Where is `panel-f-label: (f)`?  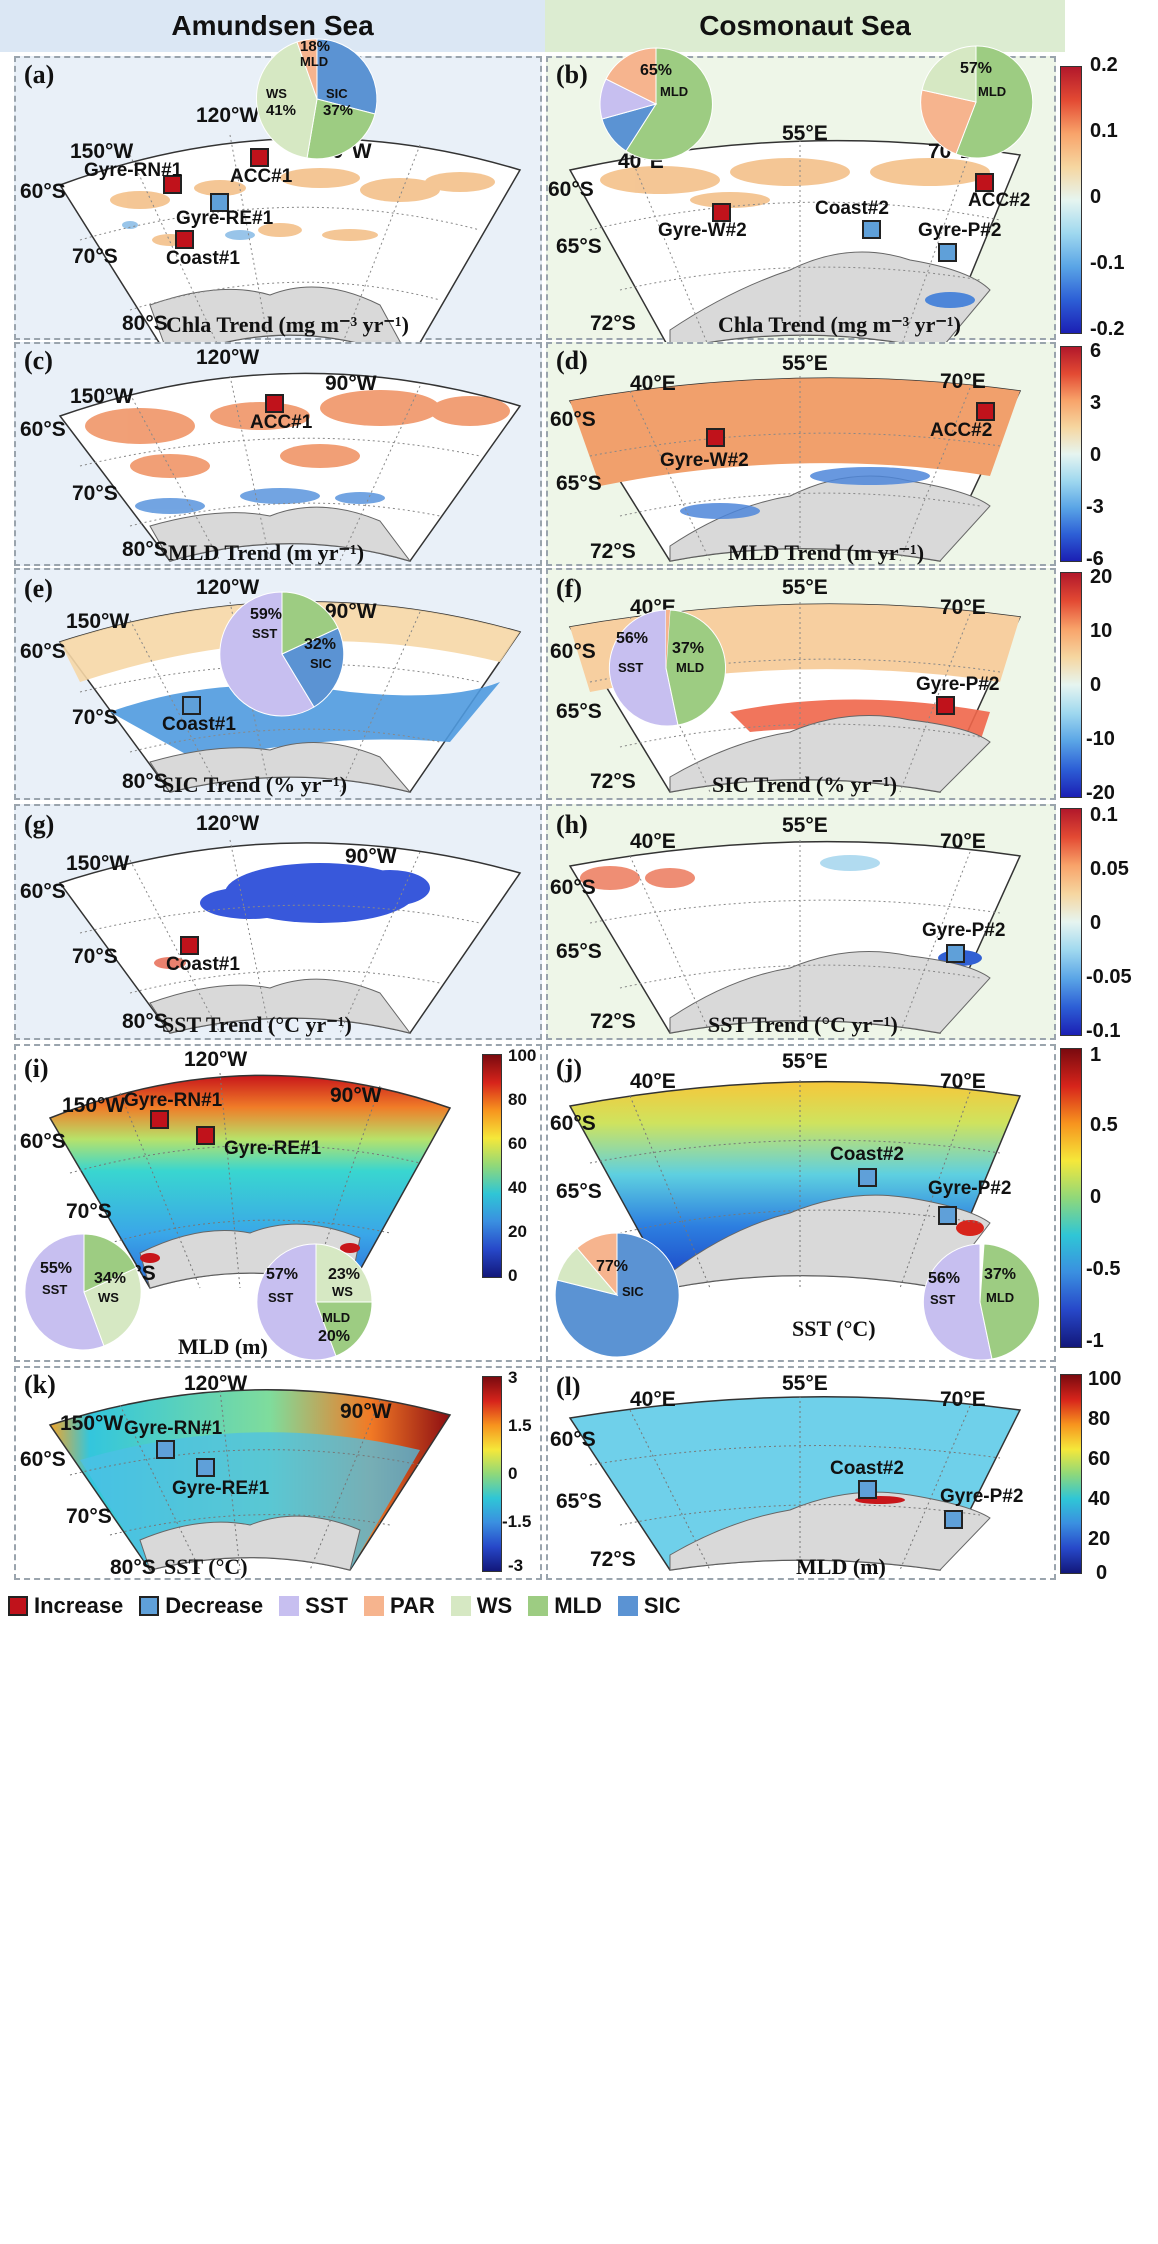
panel-f-label: (f) is located at coordinates (569, 588).